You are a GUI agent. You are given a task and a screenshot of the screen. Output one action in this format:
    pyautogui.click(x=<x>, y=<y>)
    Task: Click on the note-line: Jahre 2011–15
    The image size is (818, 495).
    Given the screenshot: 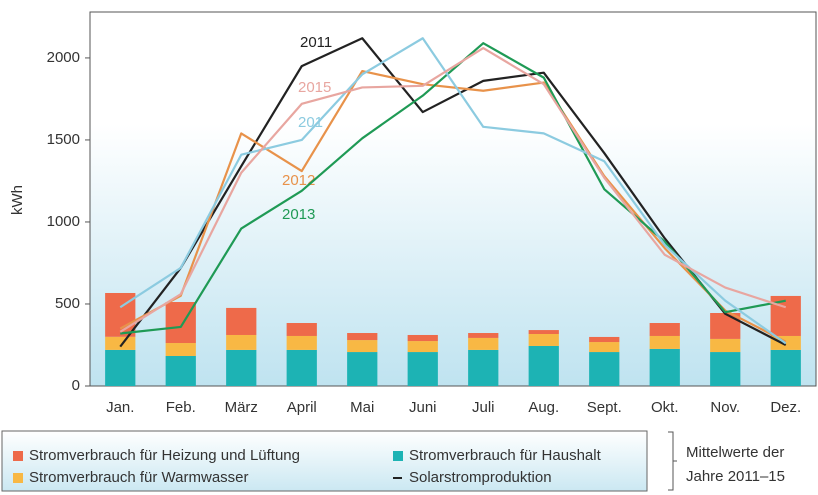 What is the action you would take?
    pyautogui.click(x=735, y=476)
    